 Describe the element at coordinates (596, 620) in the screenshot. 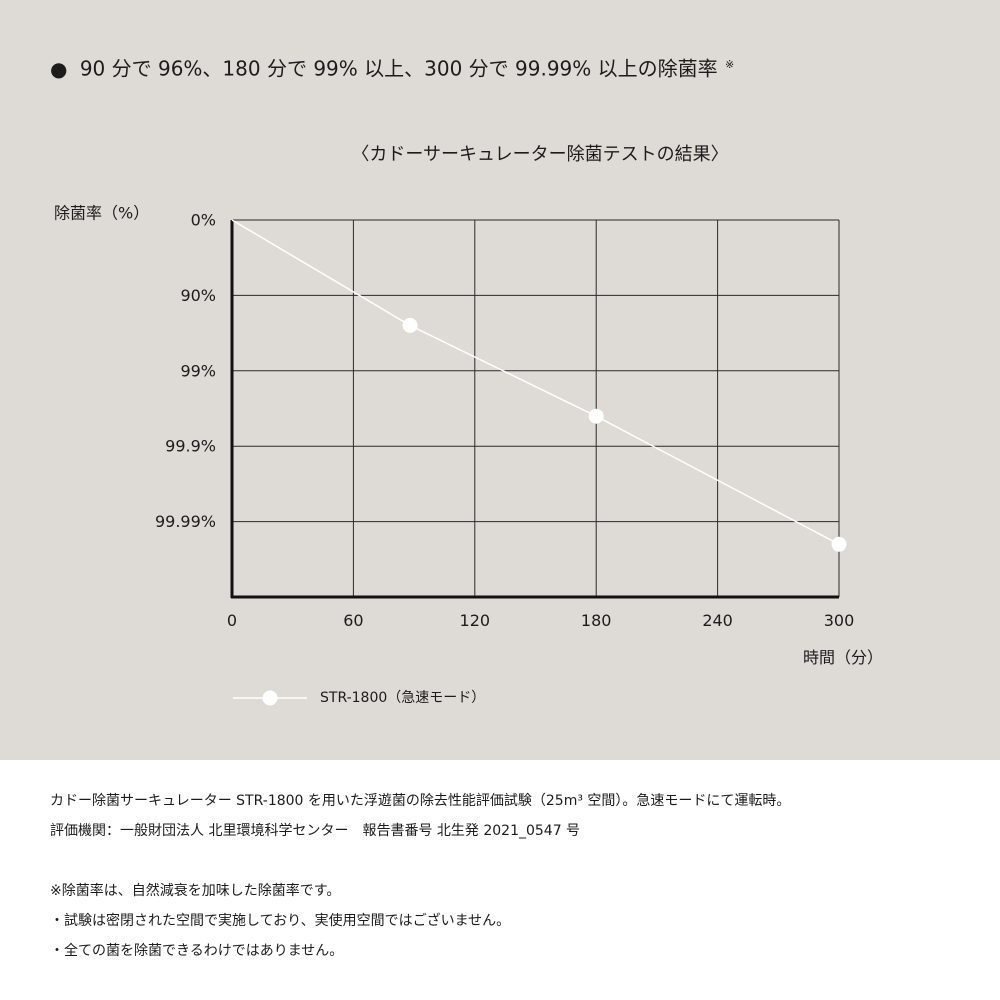

I see `x-tick-label: 180` at that location.